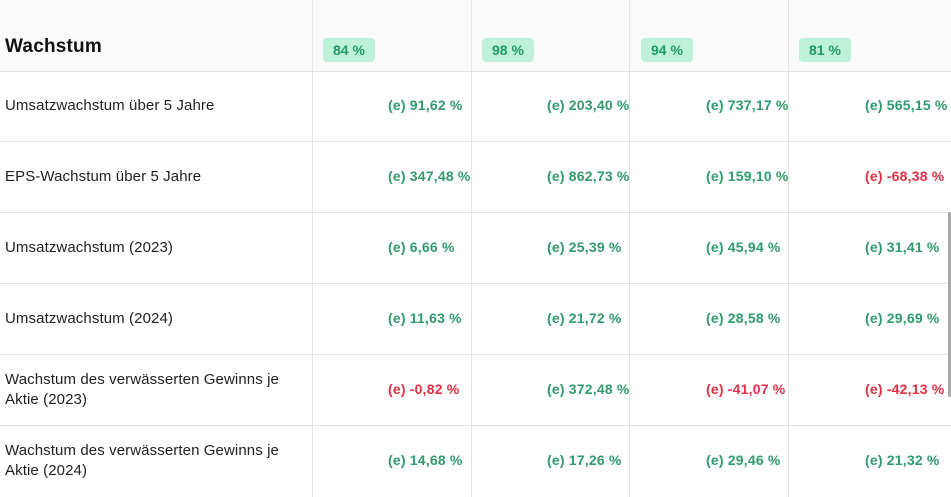 This screenshot has width=951, height=497. I want to click on row-label: Umsatzwachstum (2023), so click(89, 247).